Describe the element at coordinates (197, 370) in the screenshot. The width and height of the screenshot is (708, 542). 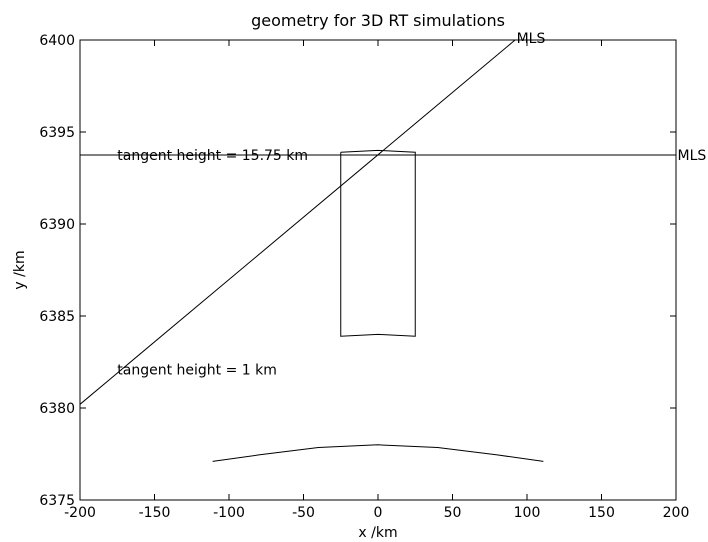
I see `annotation-label: tangent height = 1 km` at that location.